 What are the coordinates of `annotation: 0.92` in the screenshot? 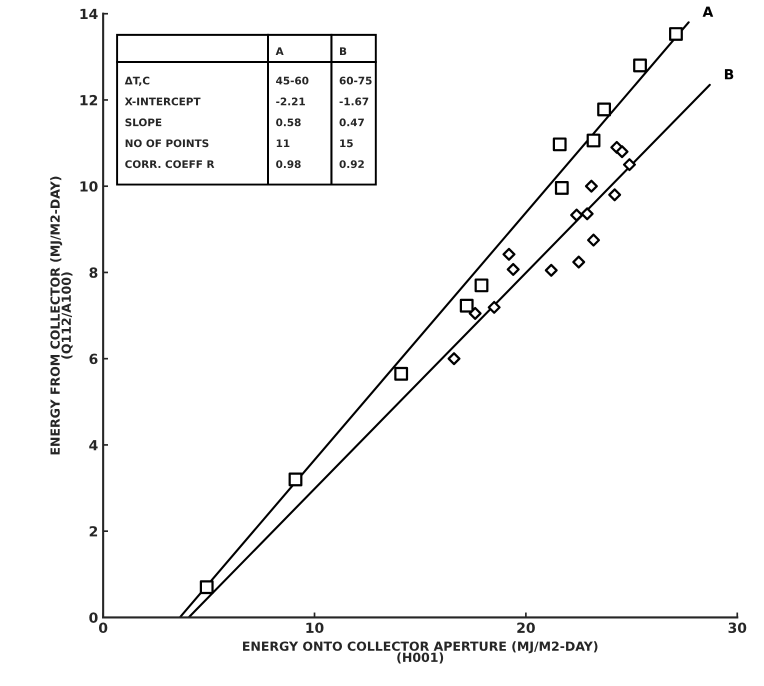 It's located at (352, 164).